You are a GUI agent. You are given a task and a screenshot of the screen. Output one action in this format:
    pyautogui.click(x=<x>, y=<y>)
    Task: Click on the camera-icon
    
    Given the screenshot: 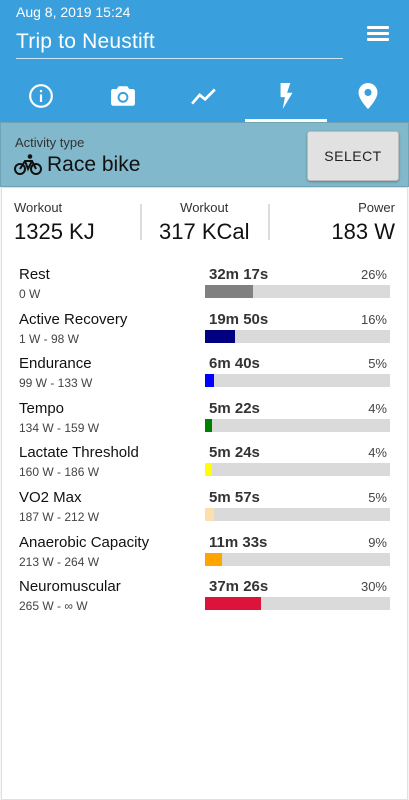 What is the action you would take?
    pyautogui.click(x=122, y=96)
    